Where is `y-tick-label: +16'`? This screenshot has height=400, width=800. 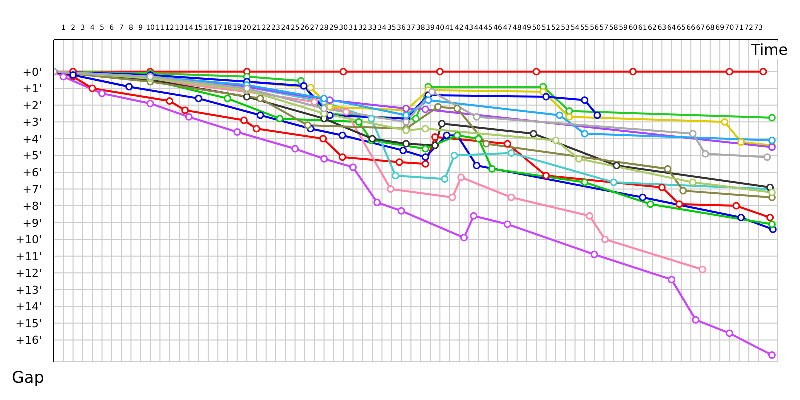 y-tick-label: +16' is located at coordinates (29, 341).